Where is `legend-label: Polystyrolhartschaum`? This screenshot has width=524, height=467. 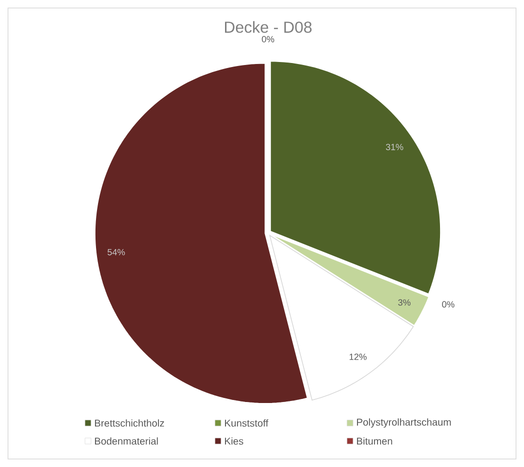 legend-label: Polystyrolhartschaum is located at coordinates (404, 423).